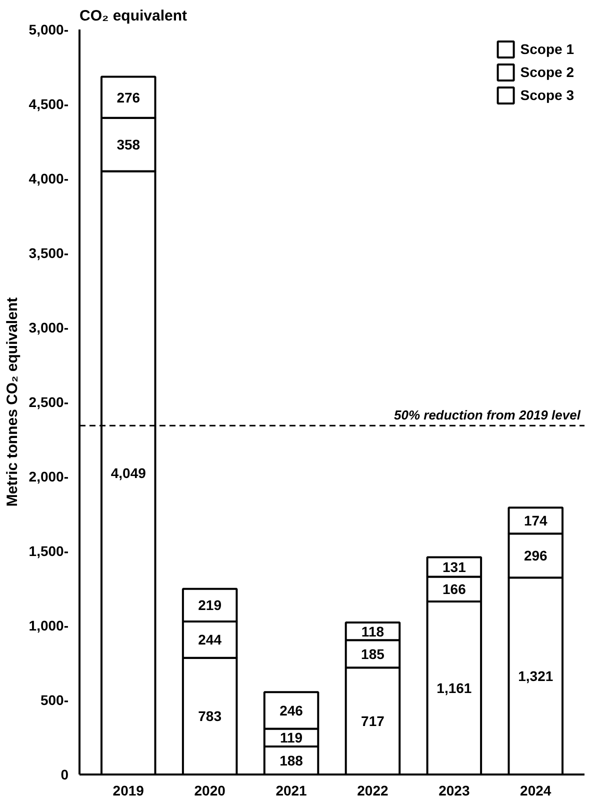 Image resolution: width=594 pixels, height=798 pixels. Describe the element at coordinates (134, 16) in the screenshot. I see `chart-title: CO₂ equivalent` at that location.